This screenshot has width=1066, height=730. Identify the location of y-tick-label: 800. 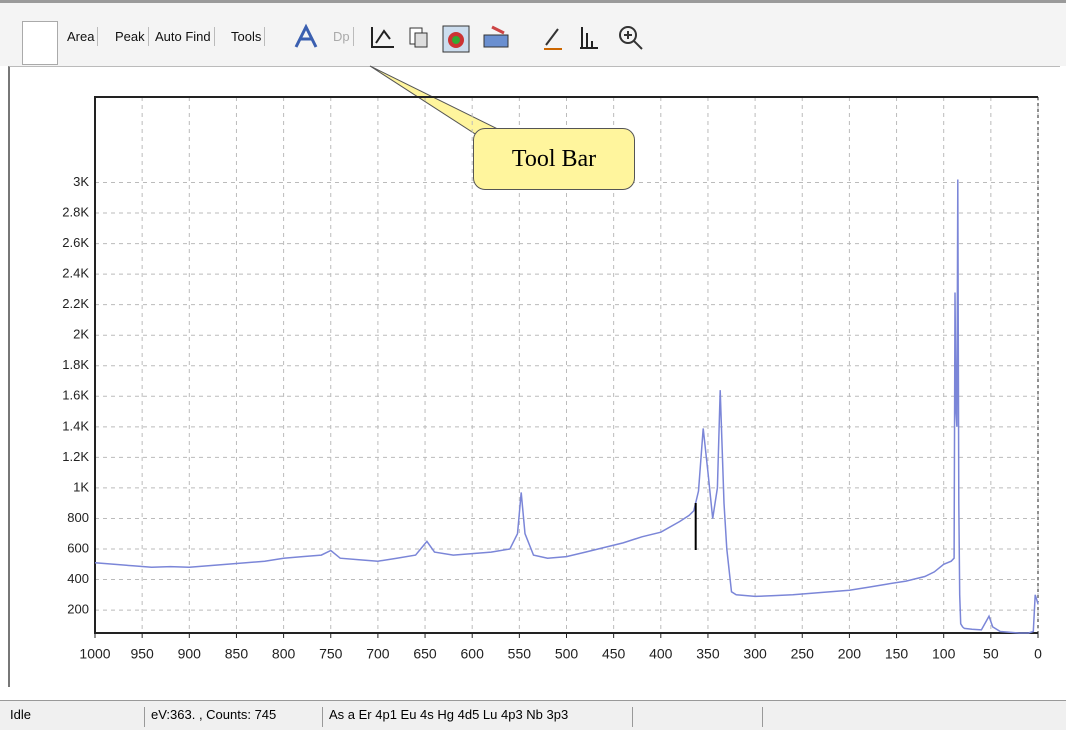
(78, 517).